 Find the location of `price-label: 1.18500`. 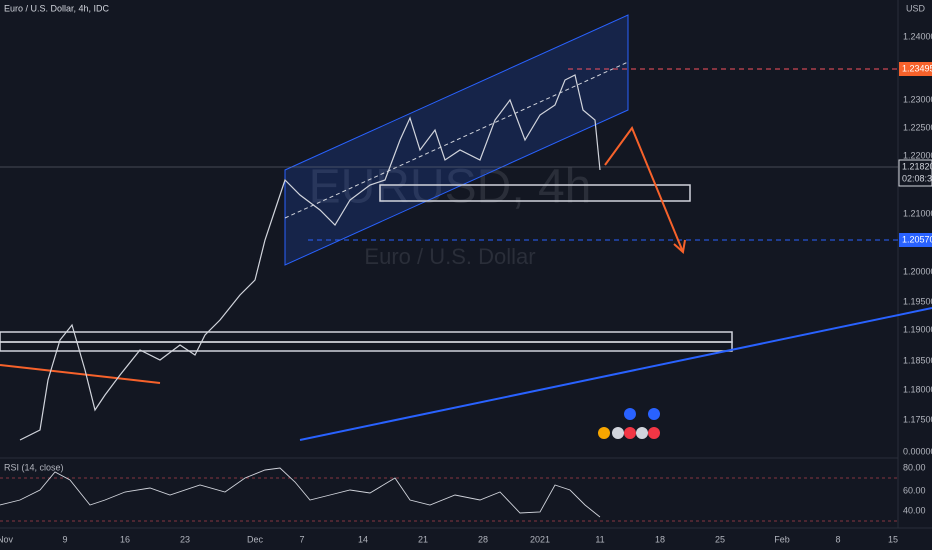

price-label: 1.18500 is located at coordinates (917, 360).